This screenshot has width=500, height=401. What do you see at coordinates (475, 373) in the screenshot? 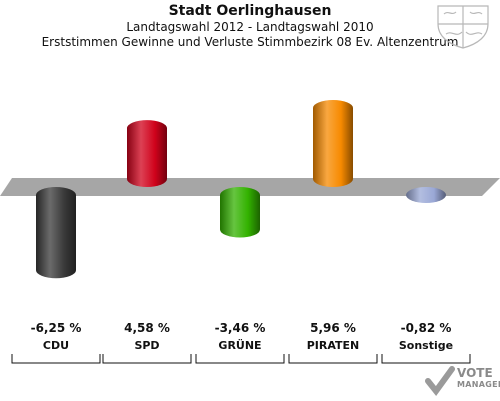
I see `logo-word-vote: VOTE` at bounding box center [475, 373].